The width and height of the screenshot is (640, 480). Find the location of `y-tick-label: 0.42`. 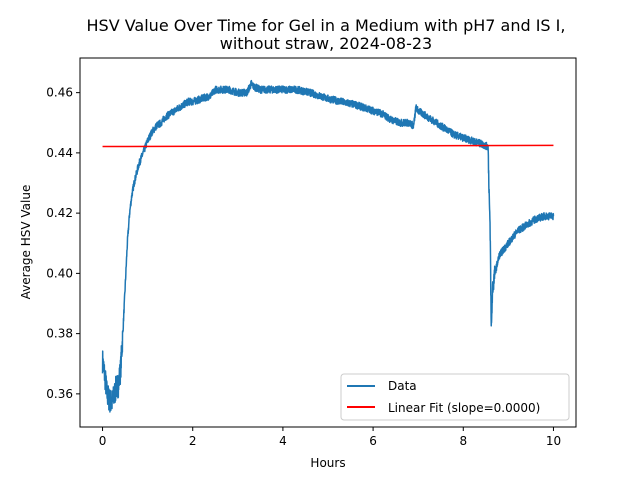

y-tick-label: 0.42 is located at coordinates (59, 213).